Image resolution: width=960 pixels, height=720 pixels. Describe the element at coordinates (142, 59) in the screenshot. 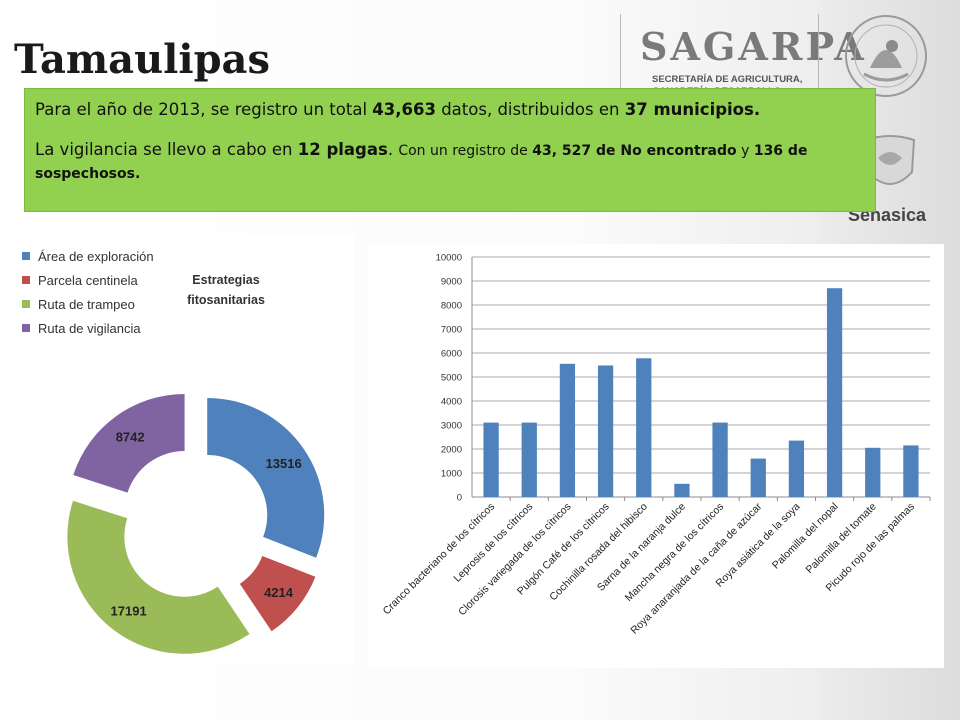

I see `page-title: Tamaulipas` at that location.